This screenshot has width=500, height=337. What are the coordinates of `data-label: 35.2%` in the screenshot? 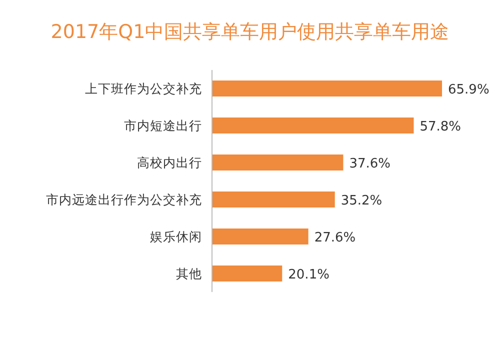 It's located at (361, 201).